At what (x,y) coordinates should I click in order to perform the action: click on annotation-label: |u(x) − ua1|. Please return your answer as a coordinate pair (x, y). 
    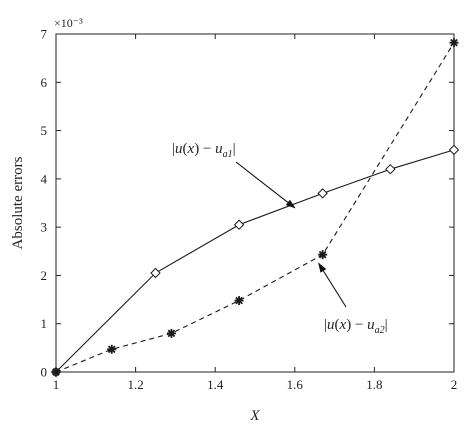
    Looking at the image, I should click on (204, 150).